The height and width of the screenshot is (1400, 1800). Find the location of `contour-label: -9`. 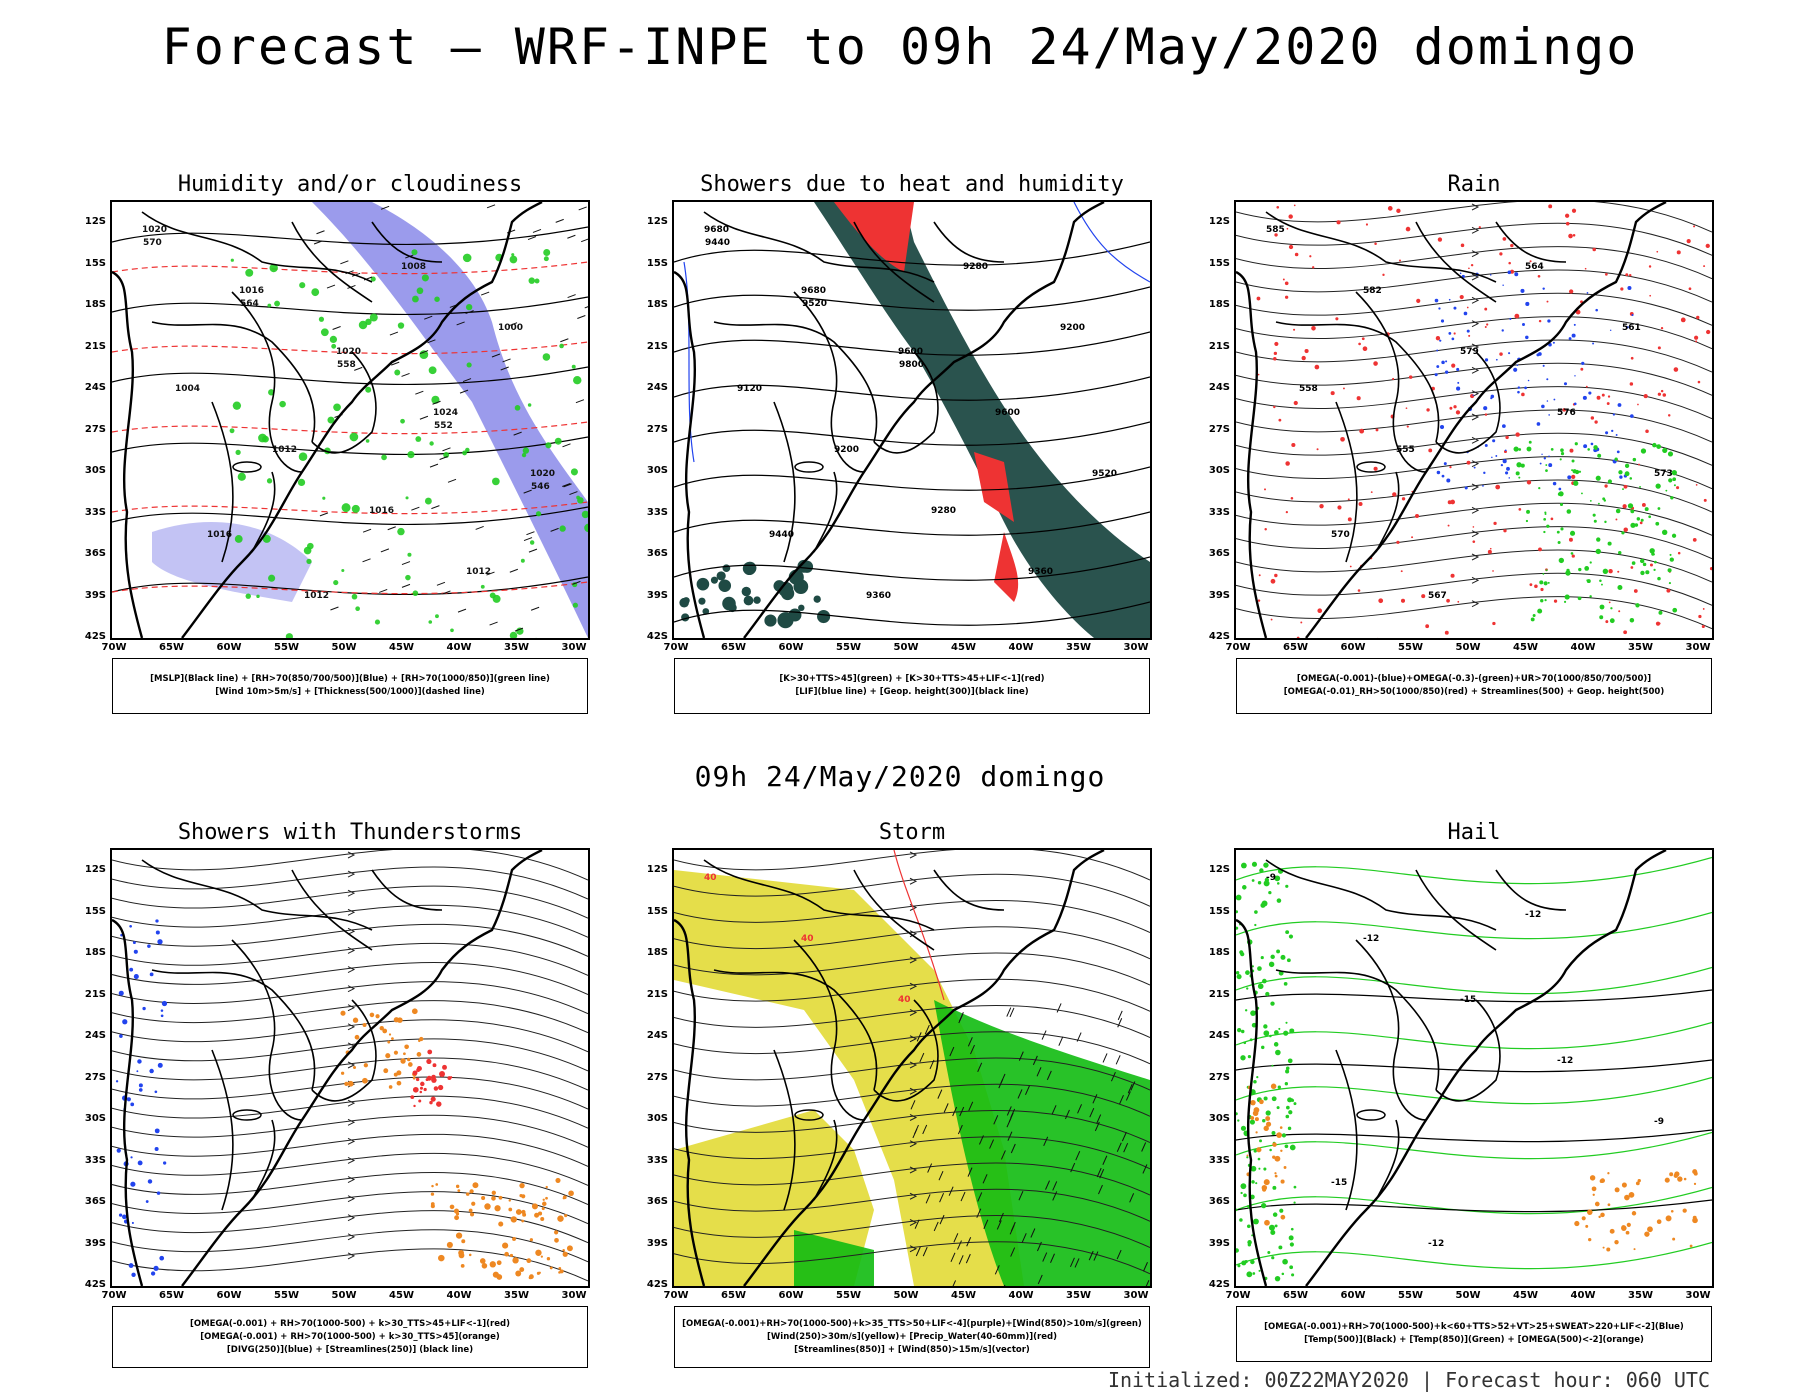

contour-label: -9 is located at coordinates (1271, 878).